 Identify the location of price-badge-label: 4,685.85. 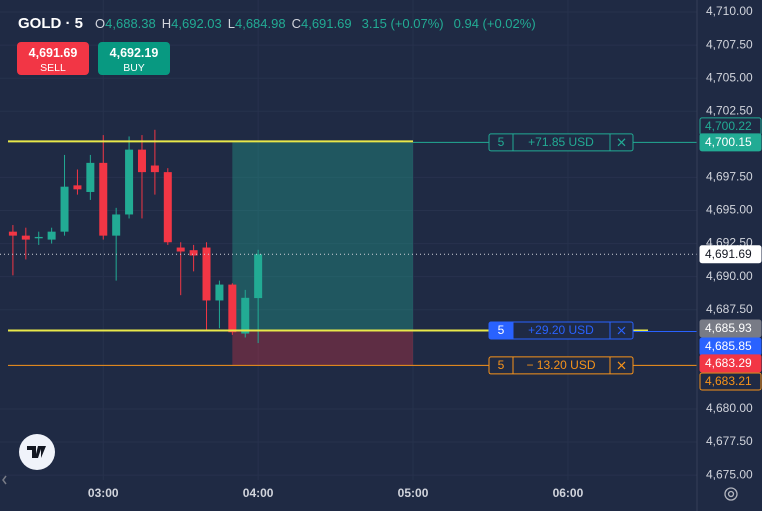
(728, 346).